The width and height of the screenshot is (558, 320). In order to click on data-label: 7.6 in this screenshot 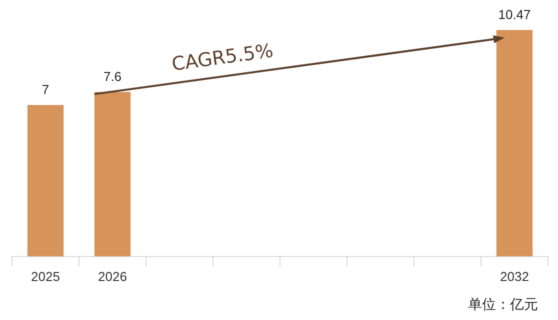, I will do `click(112, 76)`.